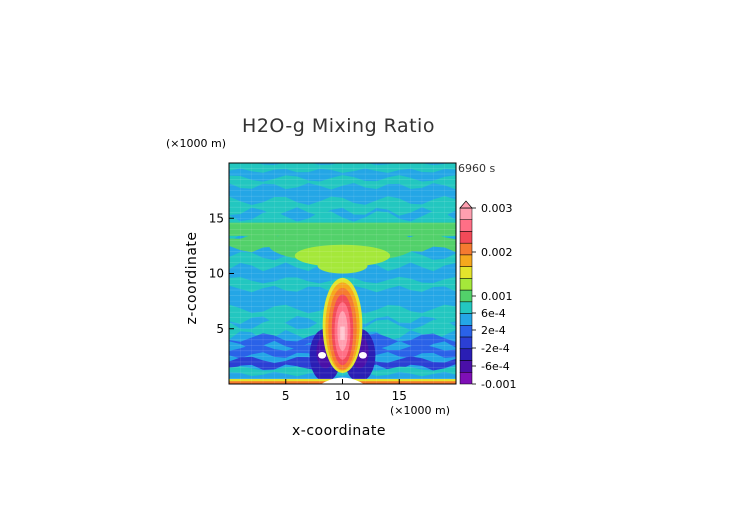  I want to click on plot-area, so click(342, 273).